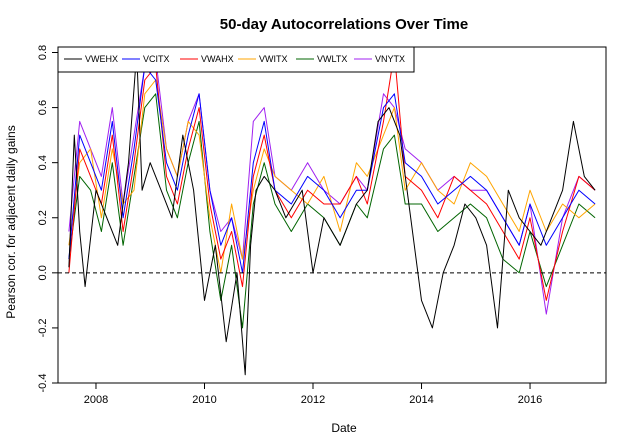  Describe the element at coordinates (43, 383) in the screenshot. I see `y-tick-label: -0.4` at that location.